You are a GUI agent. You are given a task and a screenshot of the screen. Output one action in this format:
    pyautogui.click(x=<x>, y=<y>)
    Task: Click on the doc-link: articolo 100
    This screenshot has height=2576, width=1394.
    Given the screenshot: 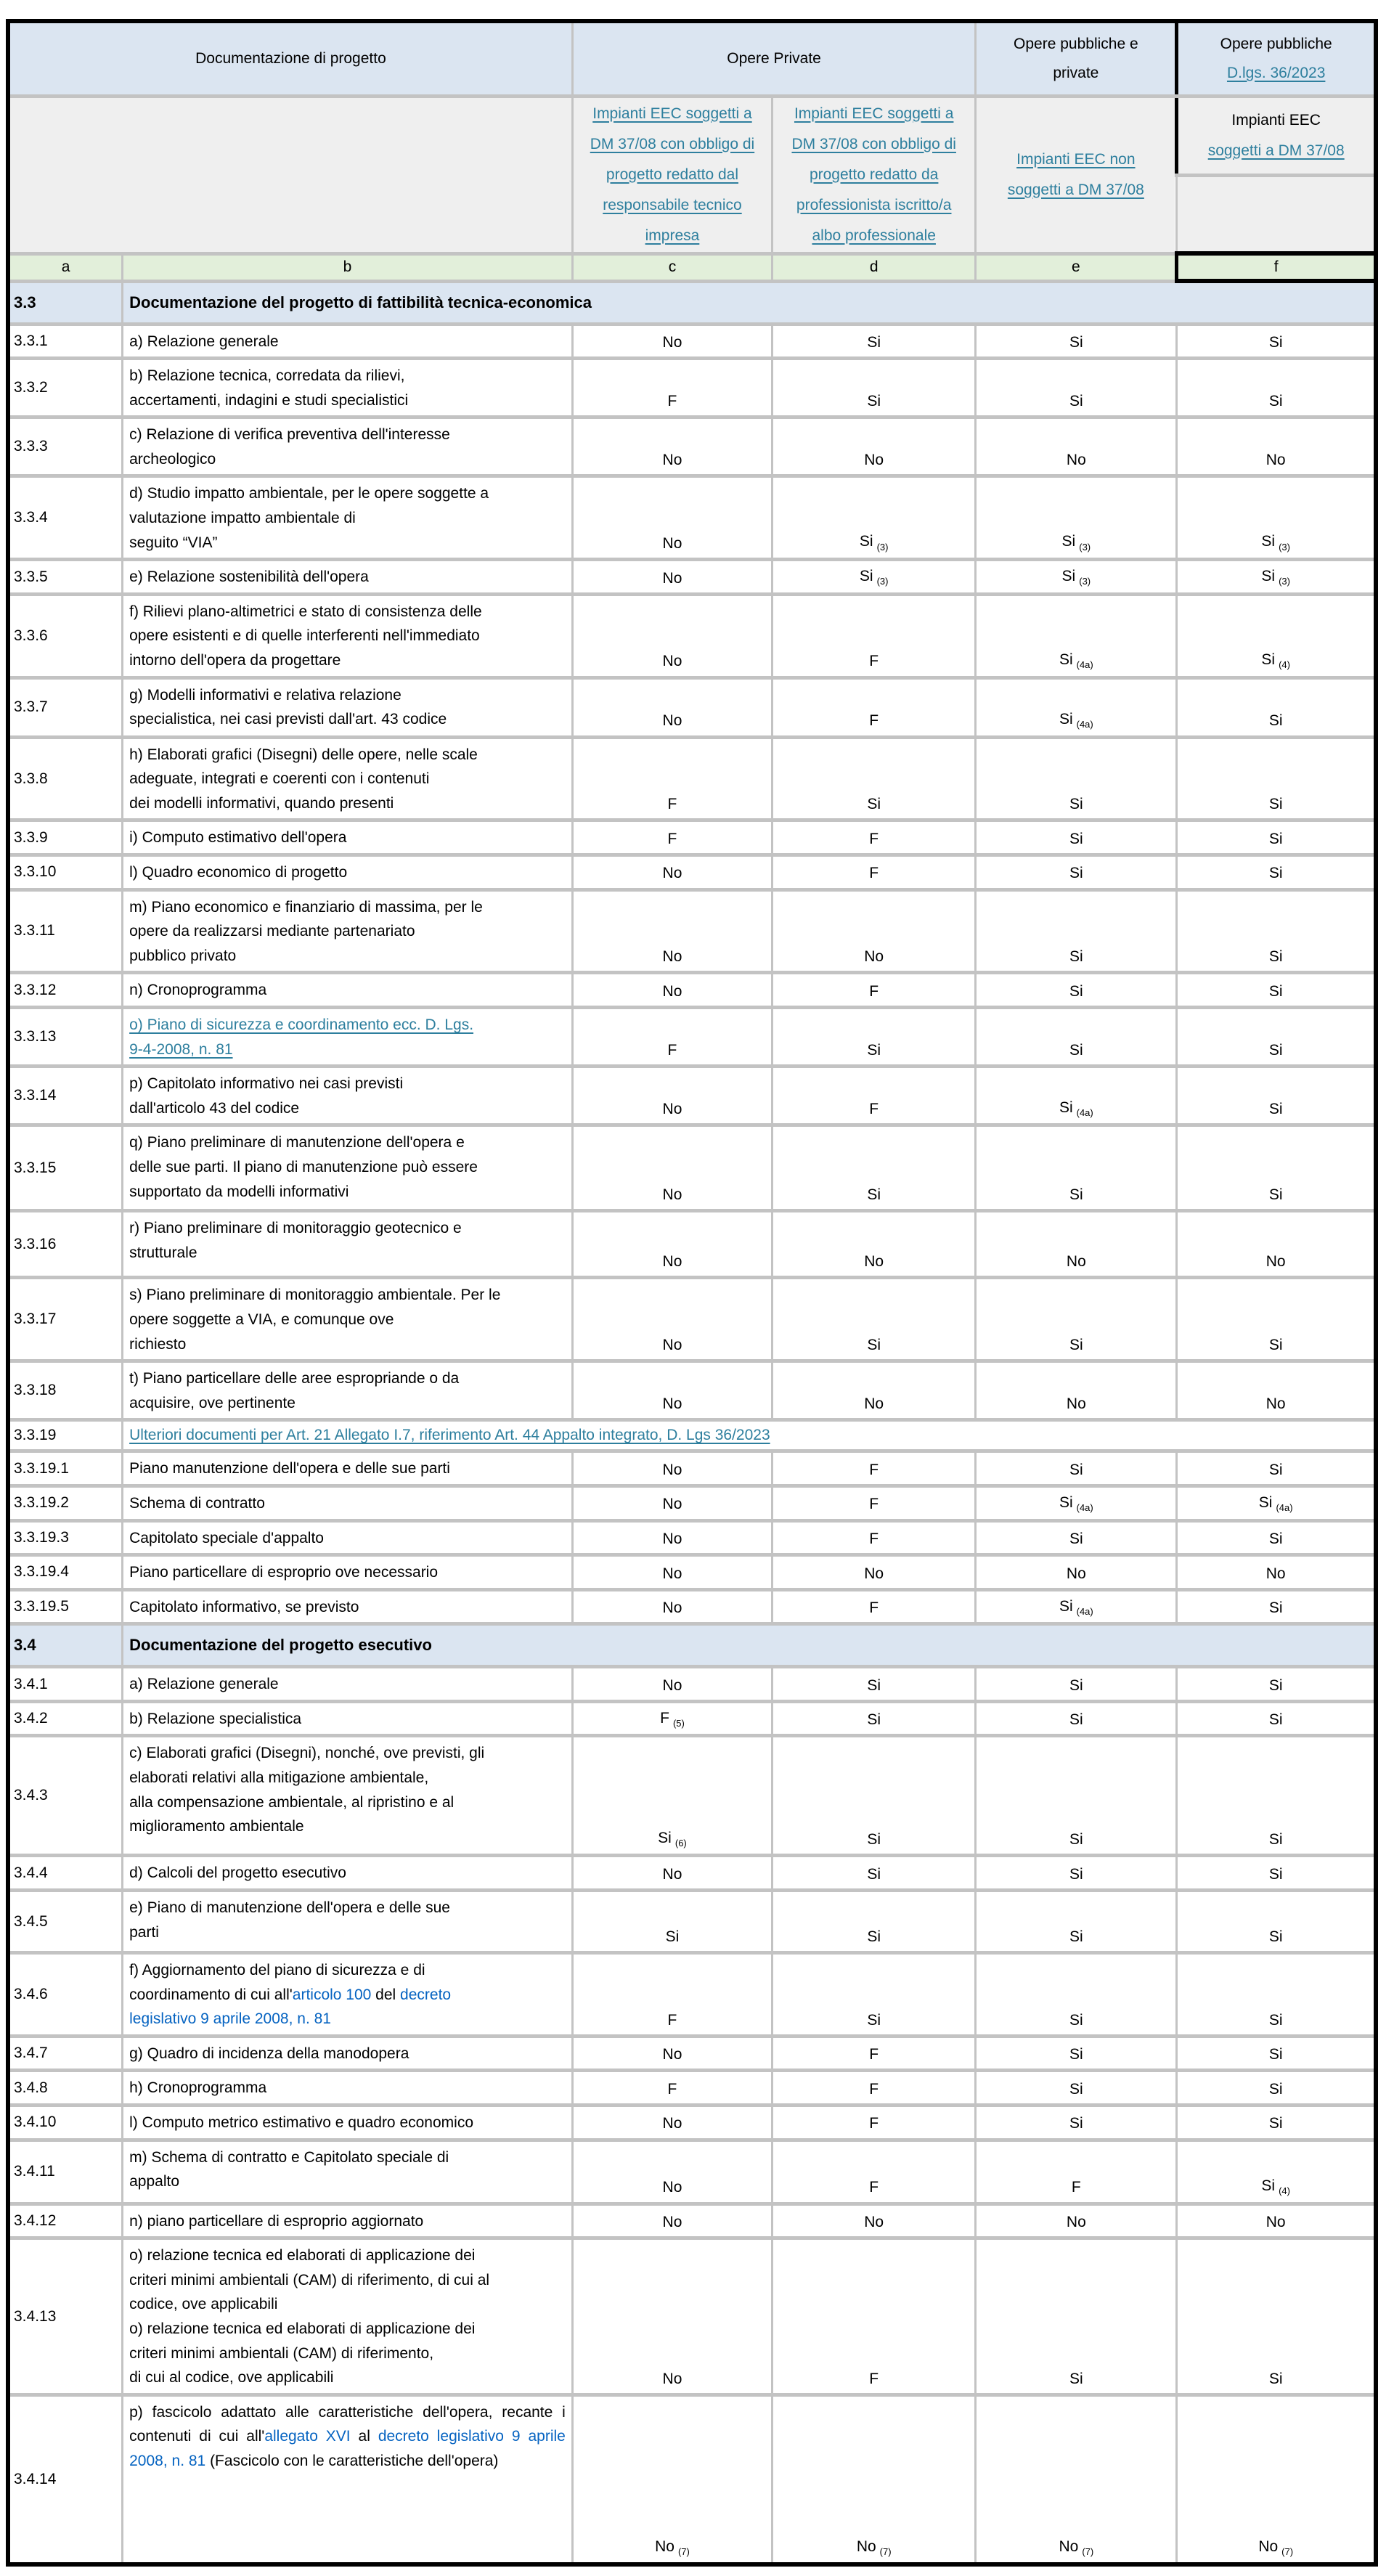 What is the action you would take?
    pyautogui.click(x=332, y=1994)
    